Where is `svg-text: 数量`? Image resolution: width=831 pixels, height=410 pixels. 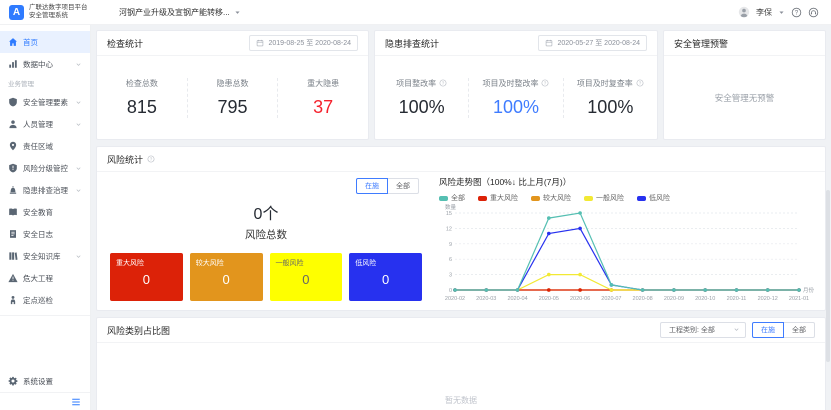
svg-text: 数量 is located at coordinates (451, 207).